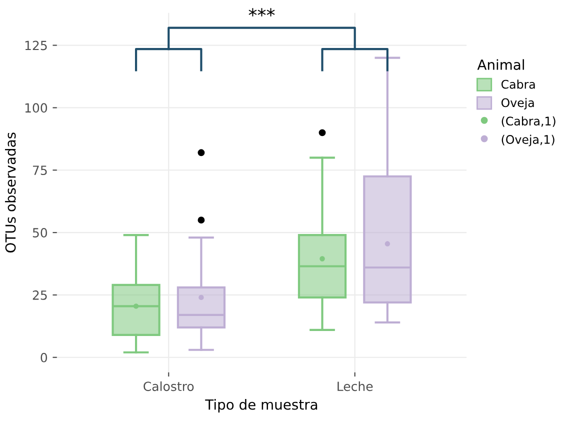 The height and width of the screenshot is (428, 569). I want to click on y-tick-label: 125, so click(36, 45).